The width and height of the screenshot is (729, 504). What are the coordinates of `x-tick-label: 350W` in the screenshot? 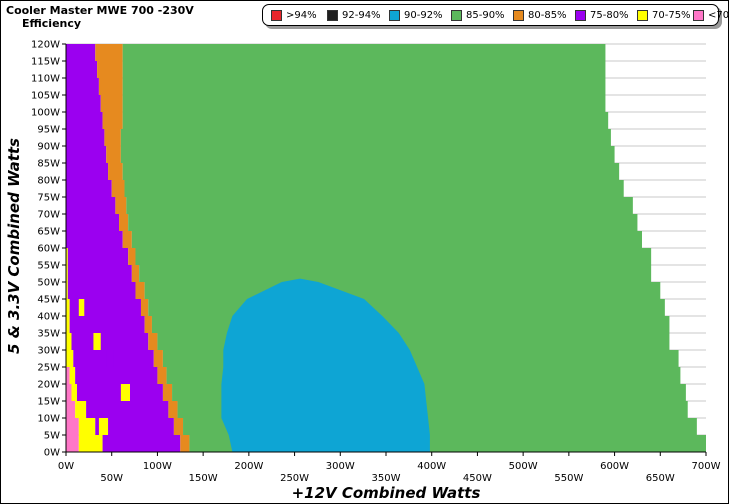 It's located at (386, 478).